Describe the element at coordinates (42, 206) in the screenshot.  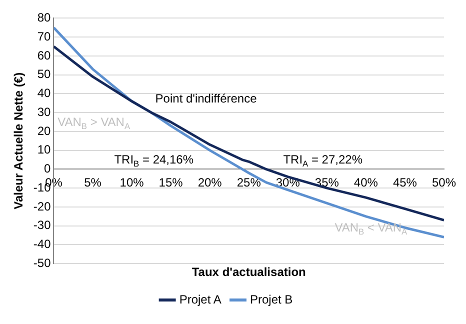
I see `y-tick-label: -20` at that location.